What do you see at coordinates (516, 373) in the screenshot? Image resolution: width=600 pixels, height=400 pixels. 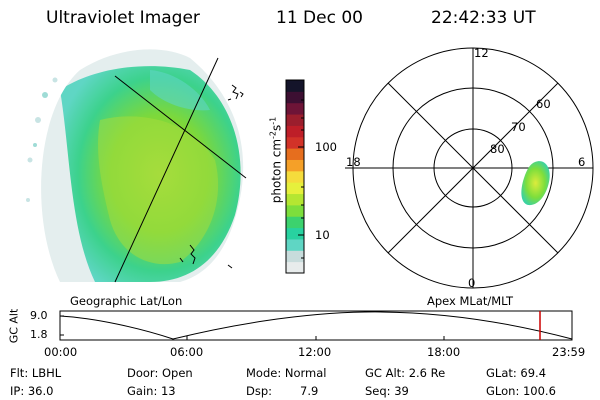 I see `glat-info: GLat: 69.4` at bounding box center [516, 373].